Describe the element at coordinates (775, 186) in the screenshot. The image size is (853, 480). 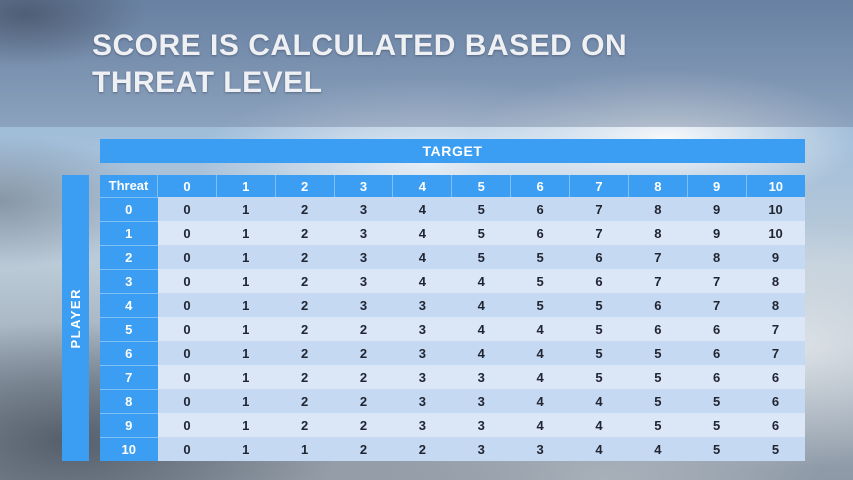
I see `target-column-header: 10` at that location.